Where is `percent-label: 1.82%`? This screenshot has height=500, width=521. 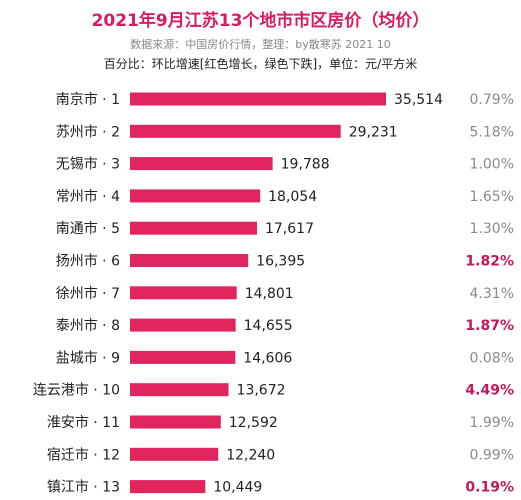 percent-label: 1.82% is located at coordinates (489, 262).